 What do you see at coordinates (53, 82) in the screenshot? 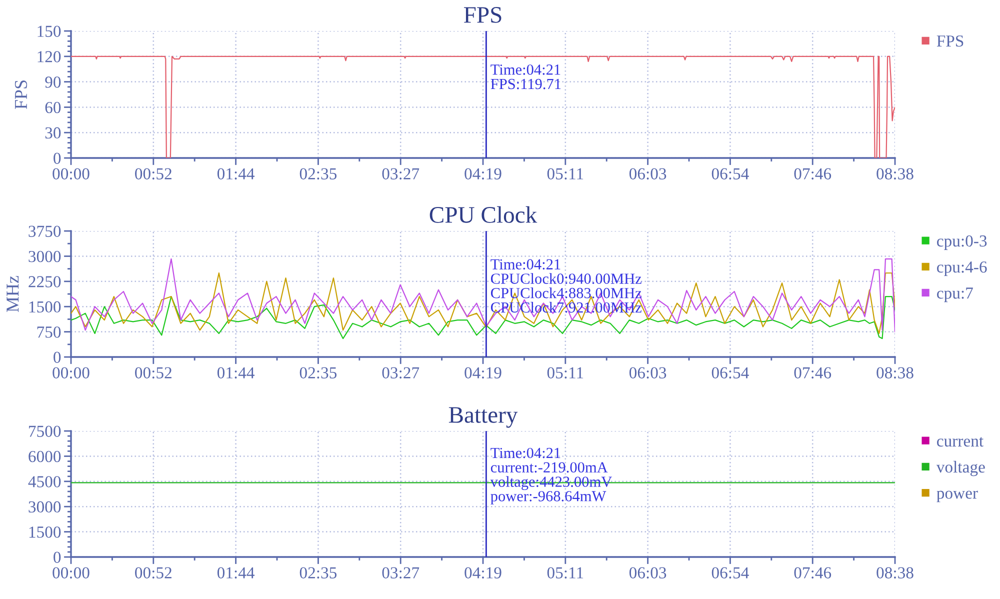
I see `y-tick-label: 90` at bounding box center [53, 82].